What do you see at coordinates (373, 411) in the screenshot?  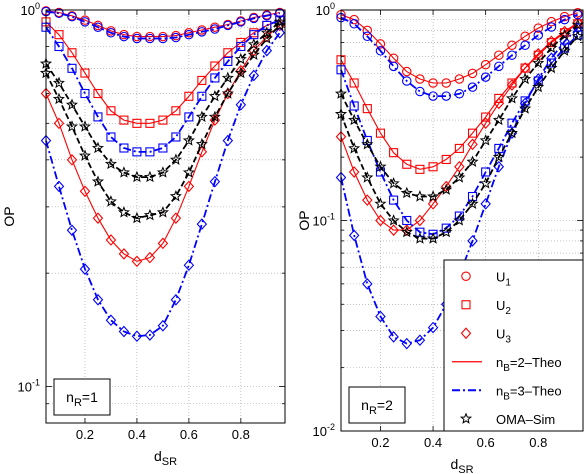 I see `label-sub: R` at bounding box center [373, 411].